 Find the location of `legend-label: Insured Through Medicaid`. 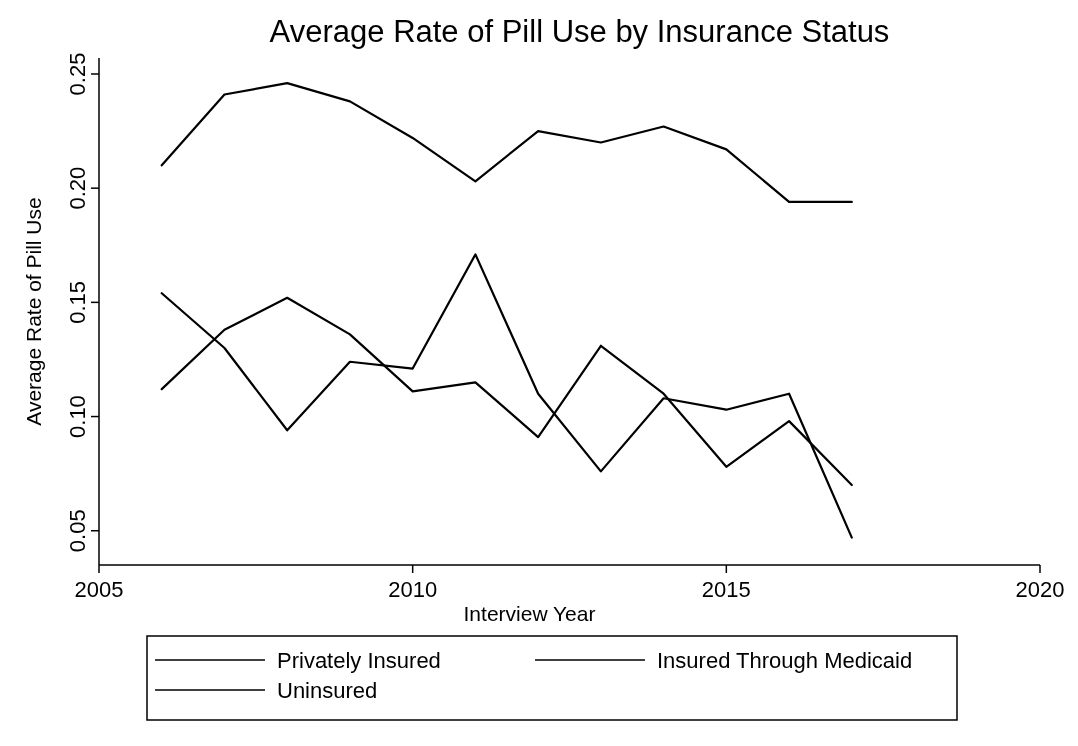

legend-label: Insured Through Medicaid is located at coordinates (785, 660).